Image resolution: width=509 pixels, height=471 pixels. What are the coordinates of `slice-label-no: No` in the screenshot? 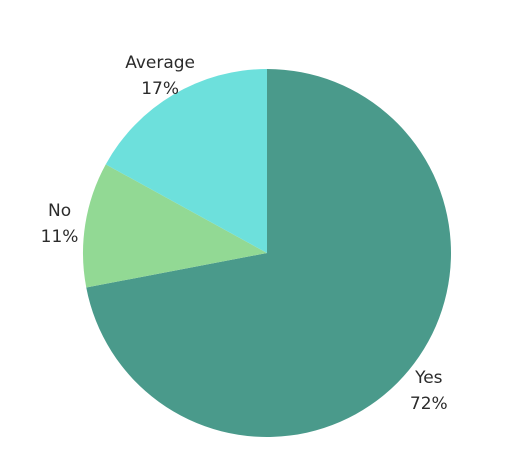 It's located at (59, 211).